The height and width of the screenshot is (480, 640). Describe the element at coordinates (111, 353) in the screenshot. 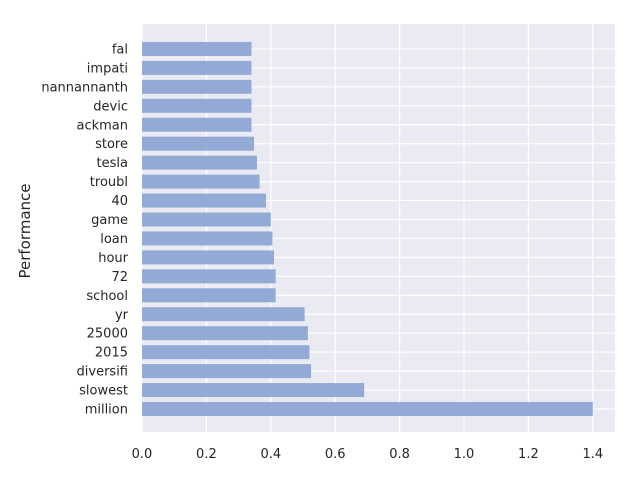

I see `y-tick-label: 2015` at that location.